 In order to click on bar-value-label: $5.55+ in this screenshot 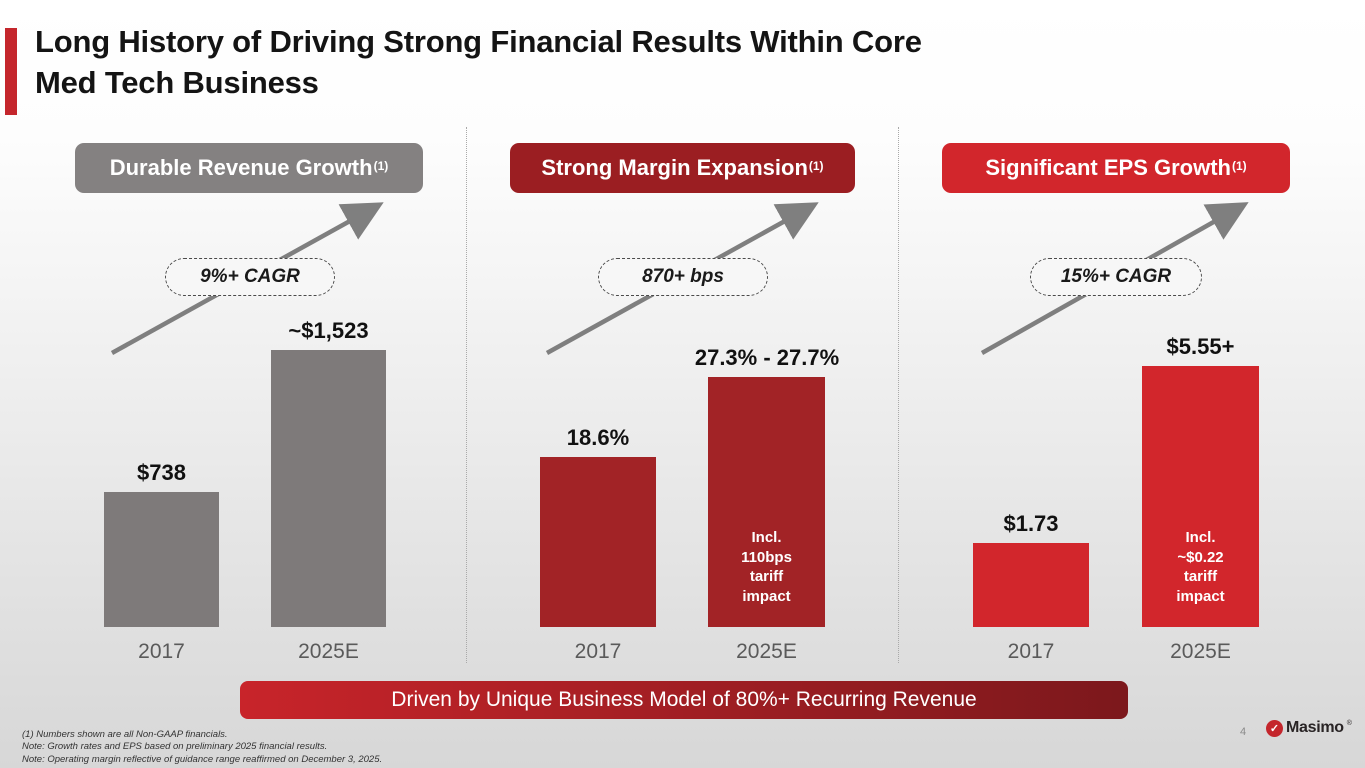, I will do `click(1200, 346)`.